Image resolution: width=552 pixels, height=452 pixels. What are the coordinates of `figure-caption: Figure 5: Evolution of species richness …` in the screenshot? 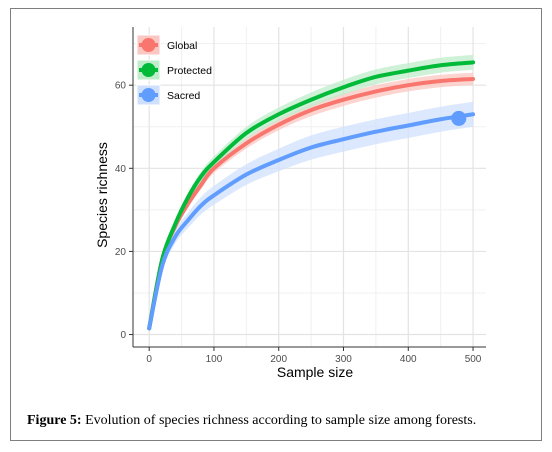 It's located at (285, 421).